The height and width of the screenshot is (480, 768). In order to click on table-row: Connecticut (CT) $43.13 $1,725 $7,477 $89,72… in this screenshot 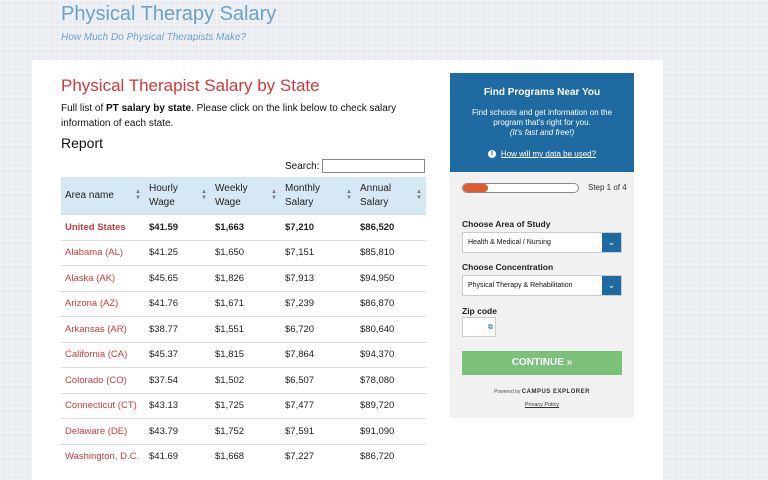, I will do `click(243, 405)`.